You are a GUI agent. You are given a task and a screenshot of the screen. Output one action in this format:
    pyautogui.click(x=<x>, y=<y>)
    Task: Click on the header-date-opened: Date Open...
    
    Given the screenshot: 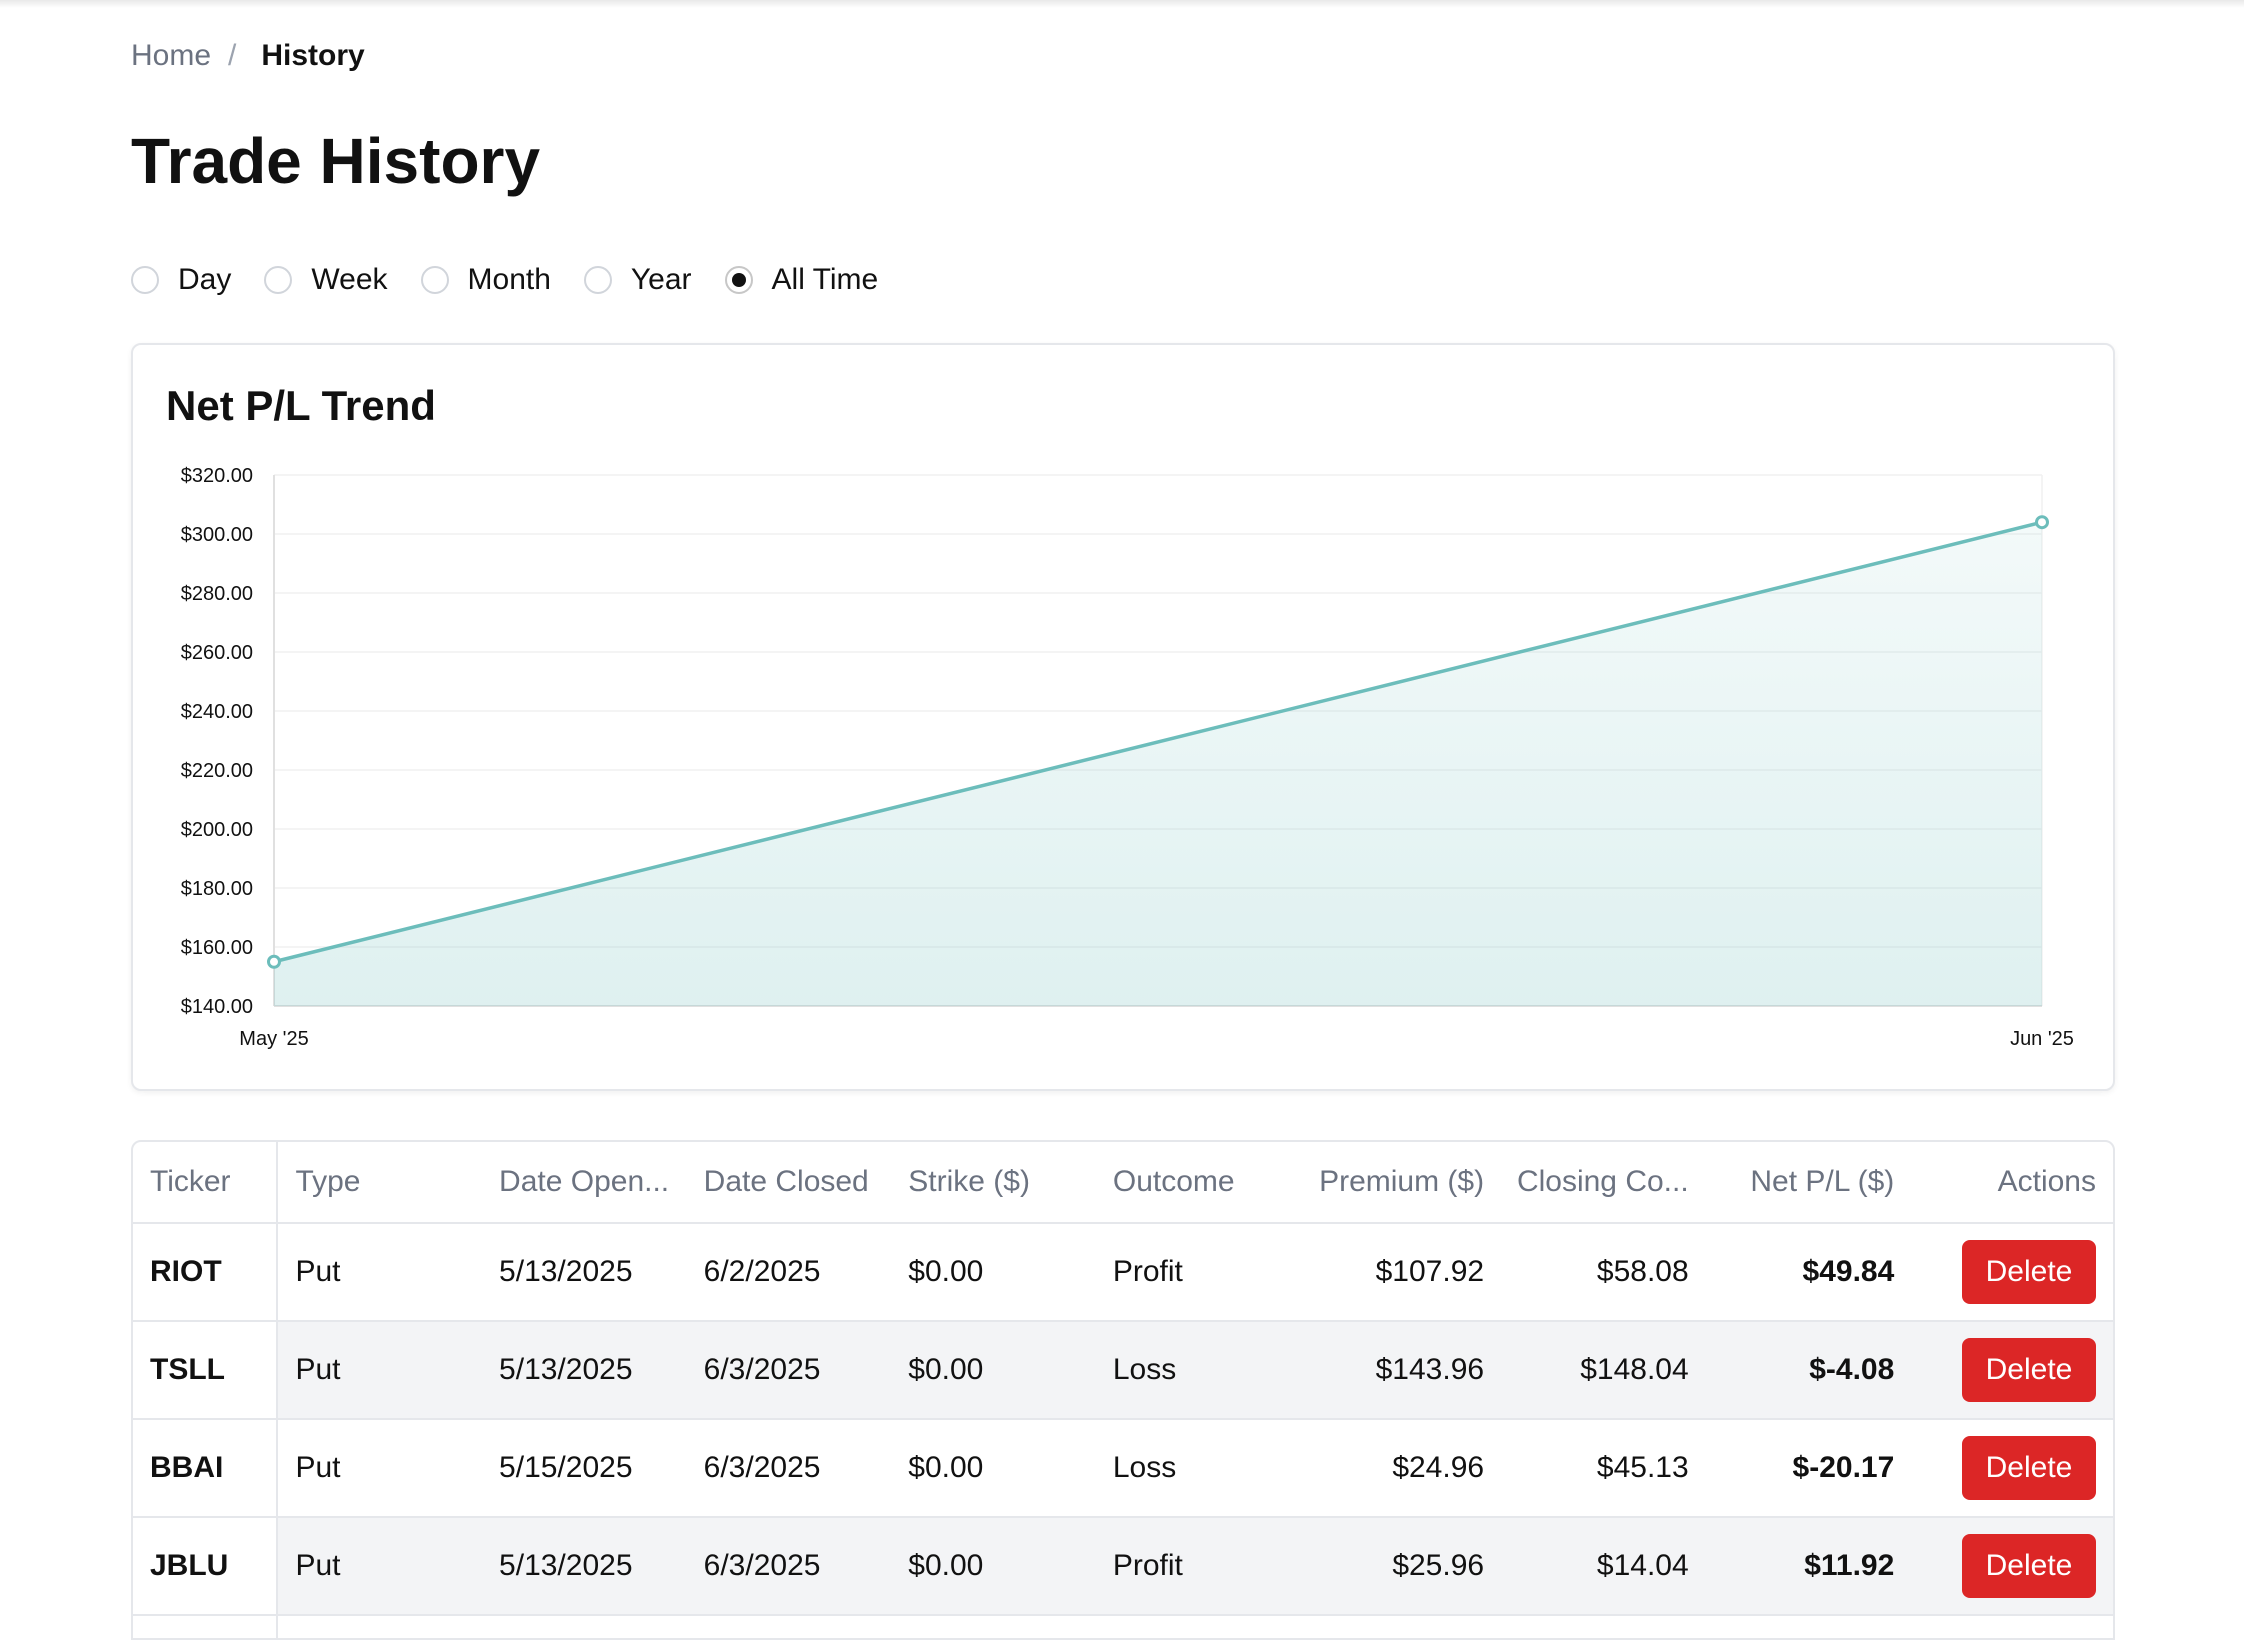 What is the action you would take?
    pyautogui.click(x=584, y=1183)
    